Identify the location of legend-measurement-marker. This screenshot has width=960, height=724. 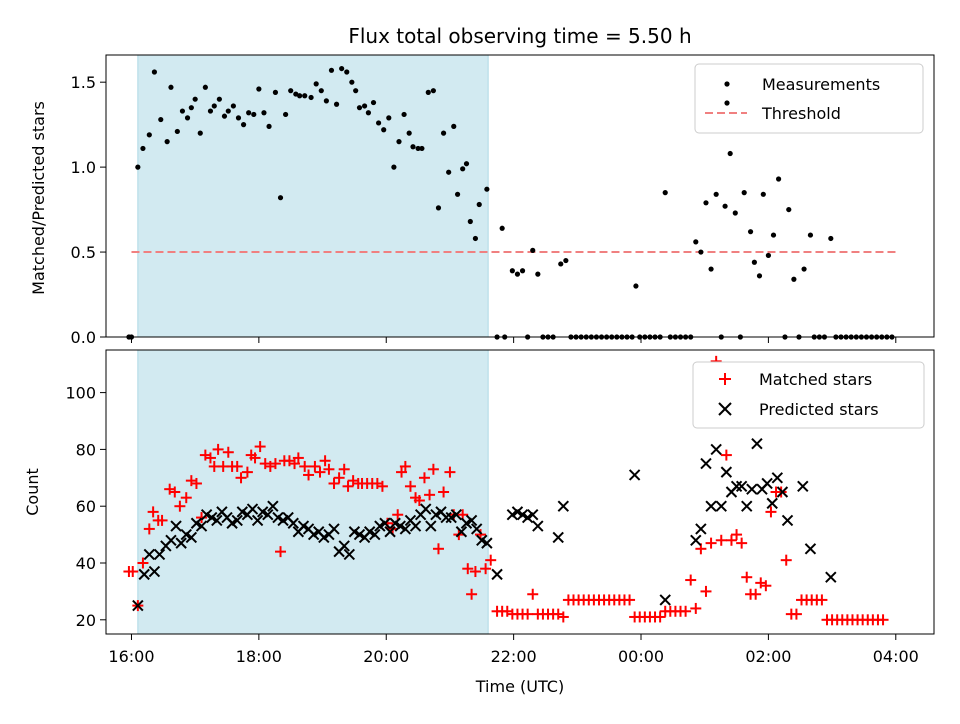
(727, 84).